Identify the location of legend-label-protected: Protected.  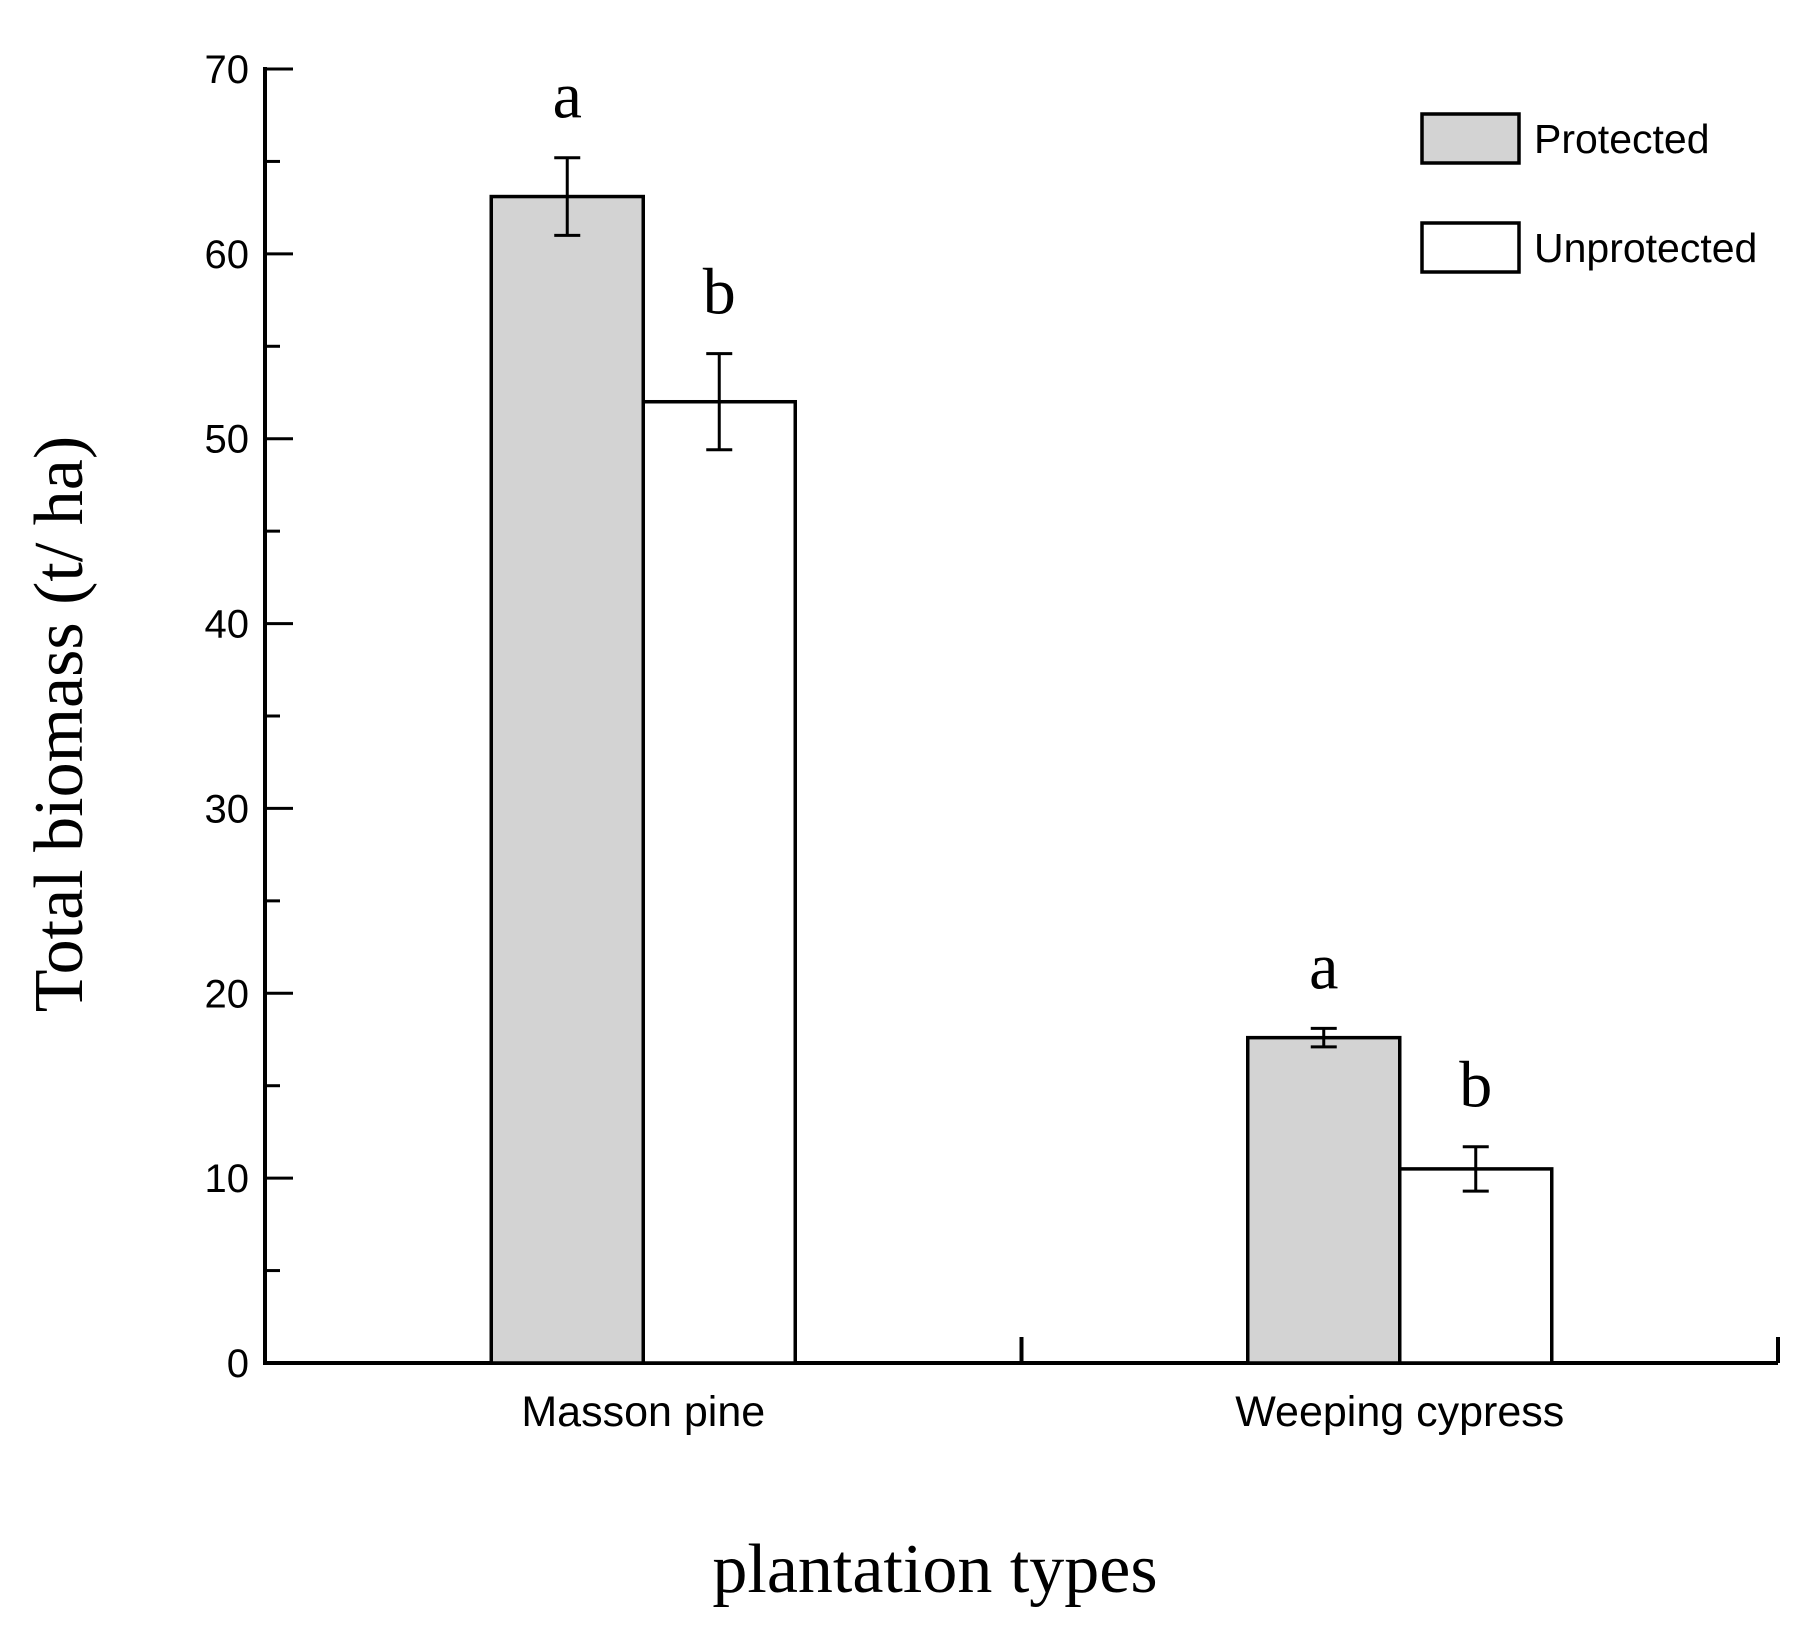
(1622, 139).